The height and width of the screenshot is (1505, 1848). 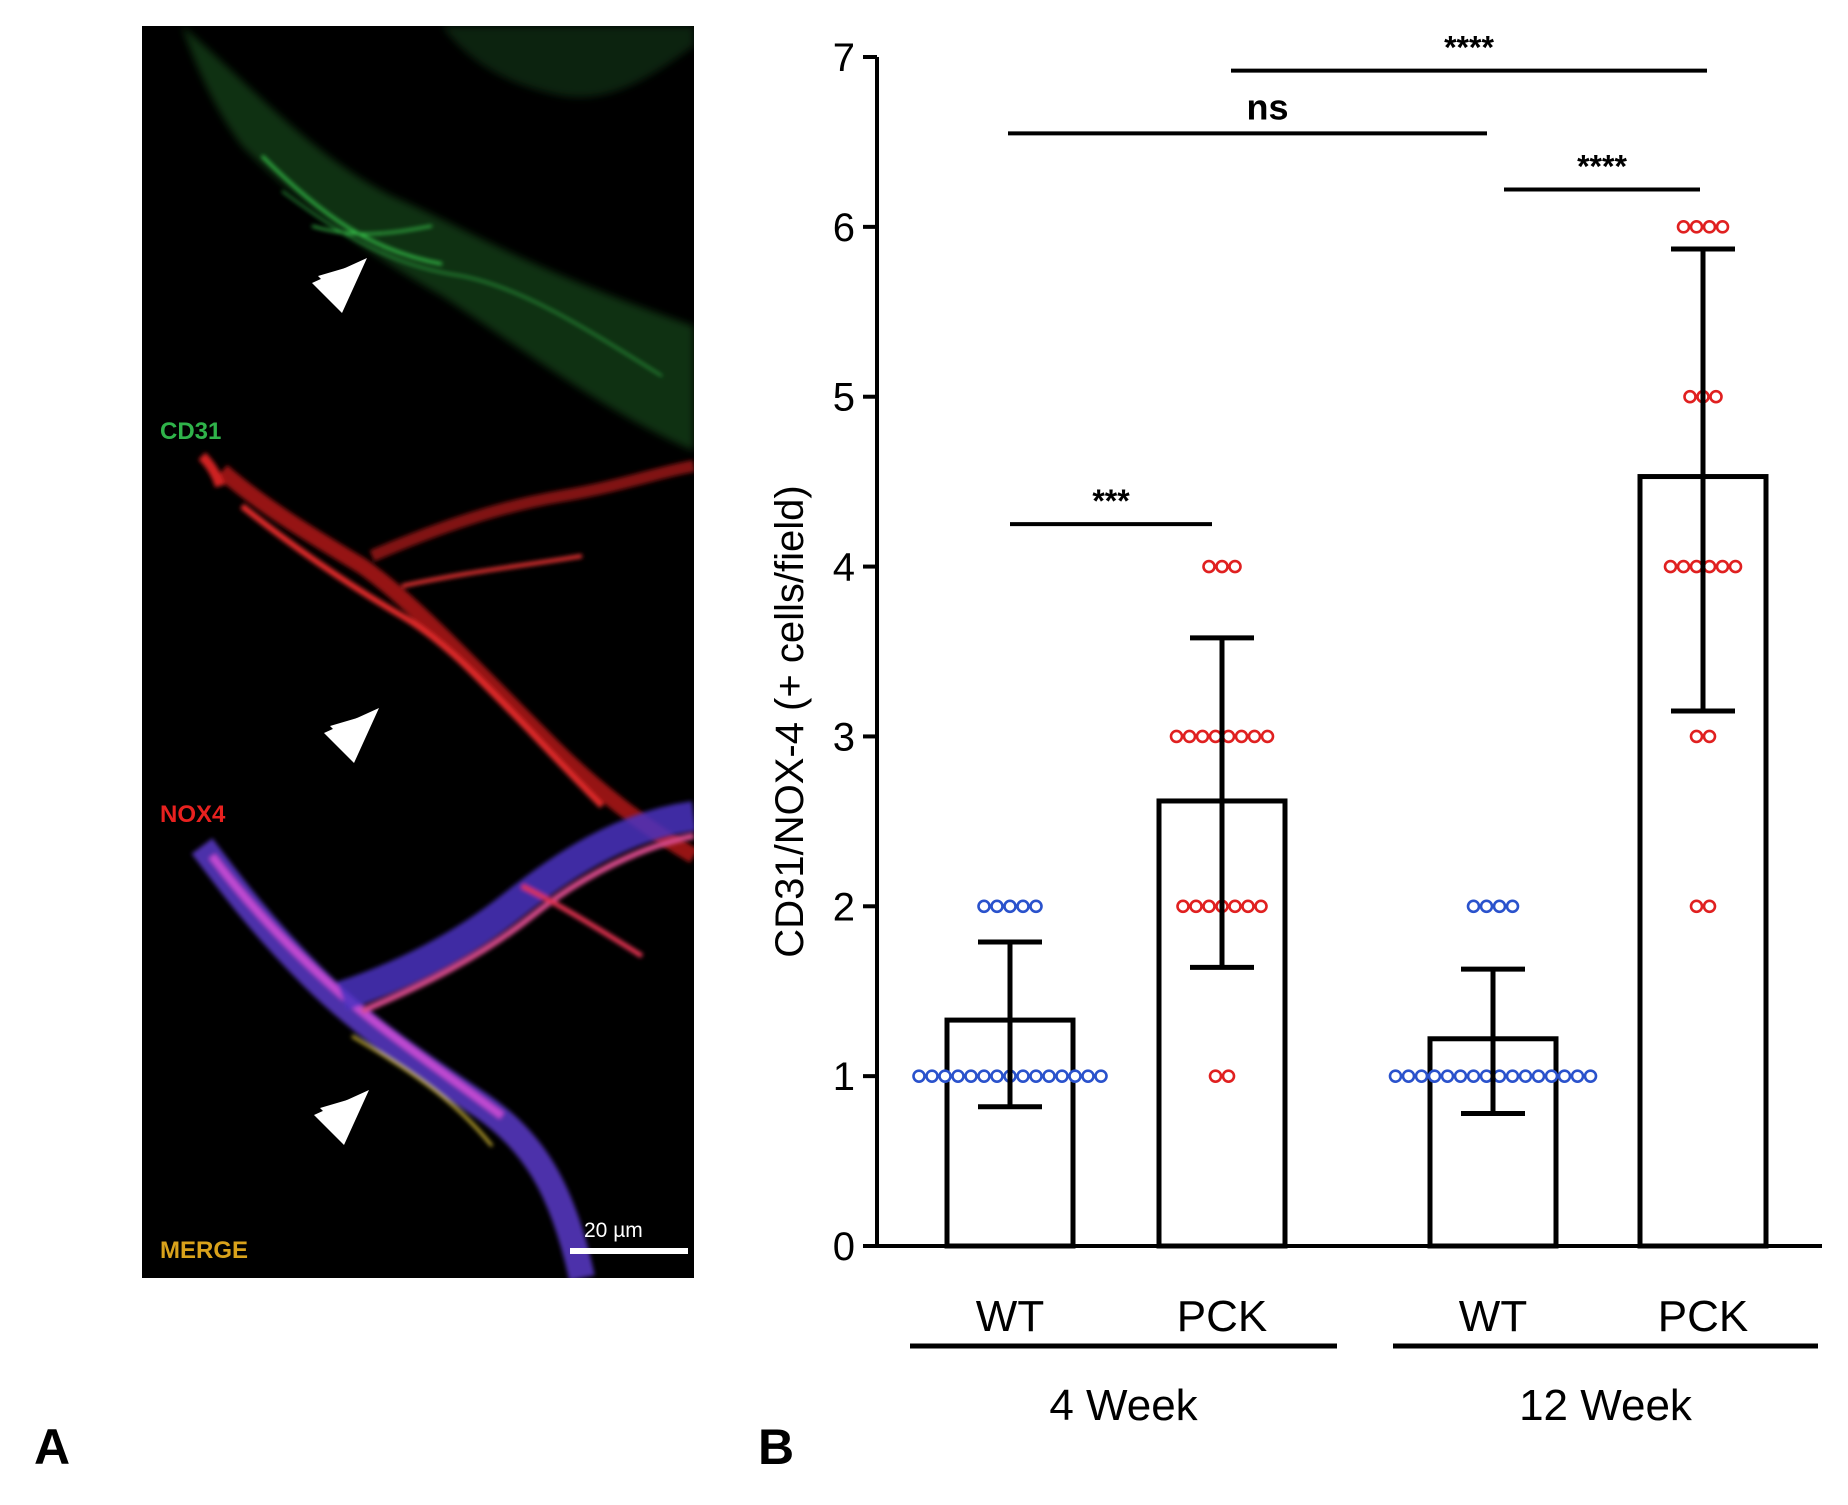 I want to click on group-label: 12 Week, so click(x=1606, y=1405).